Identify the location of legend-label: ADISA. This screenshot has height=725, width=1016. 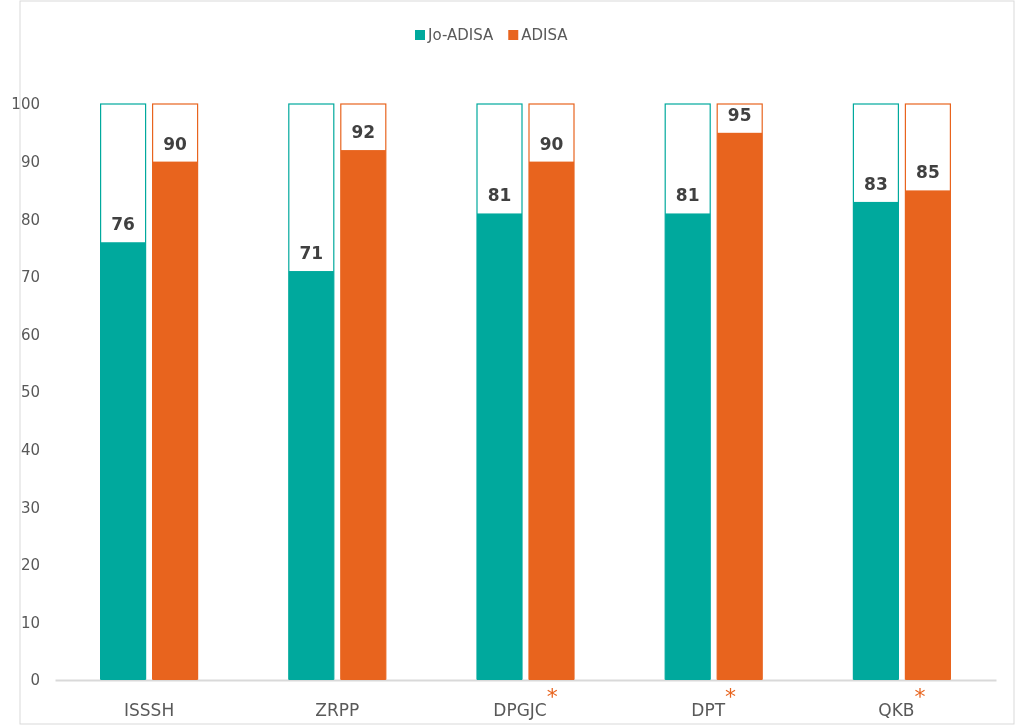
(545, 35).